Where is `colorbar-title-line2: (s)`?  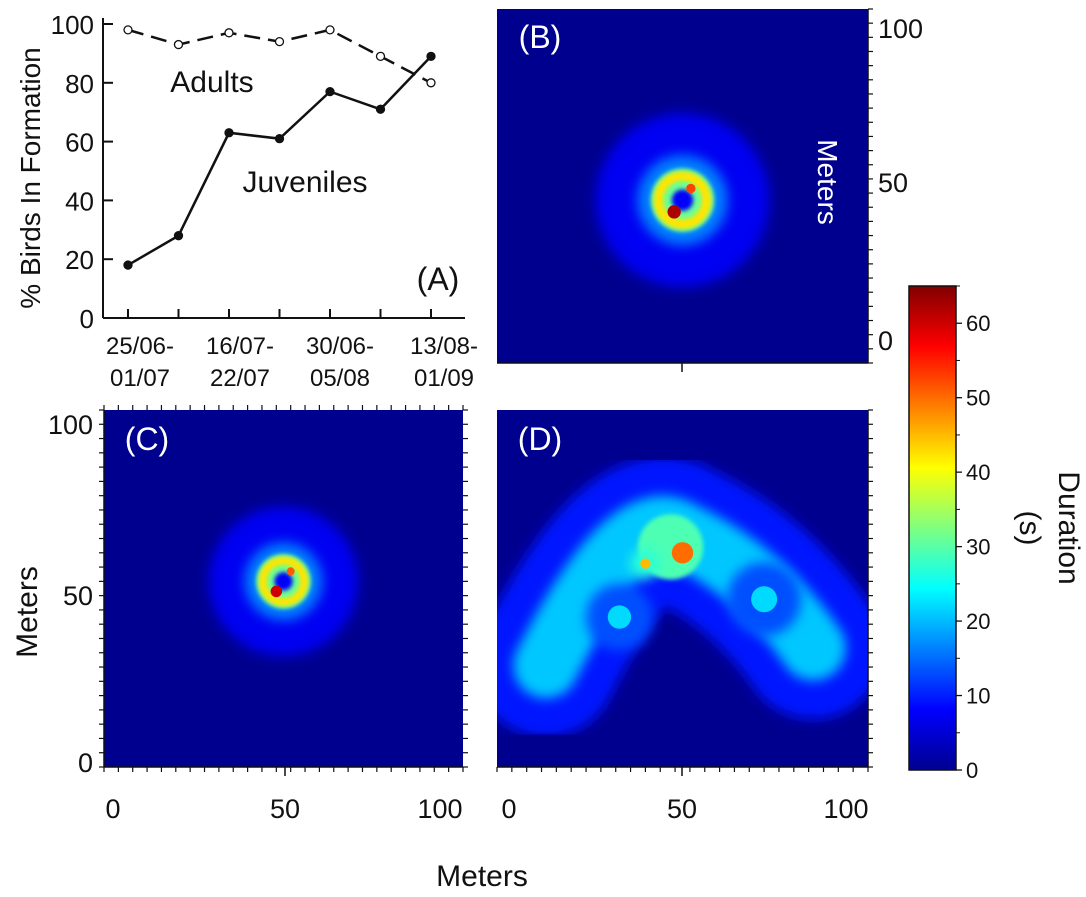 colorbar-title-line2: (s) is located at coordinates (1029, 528).